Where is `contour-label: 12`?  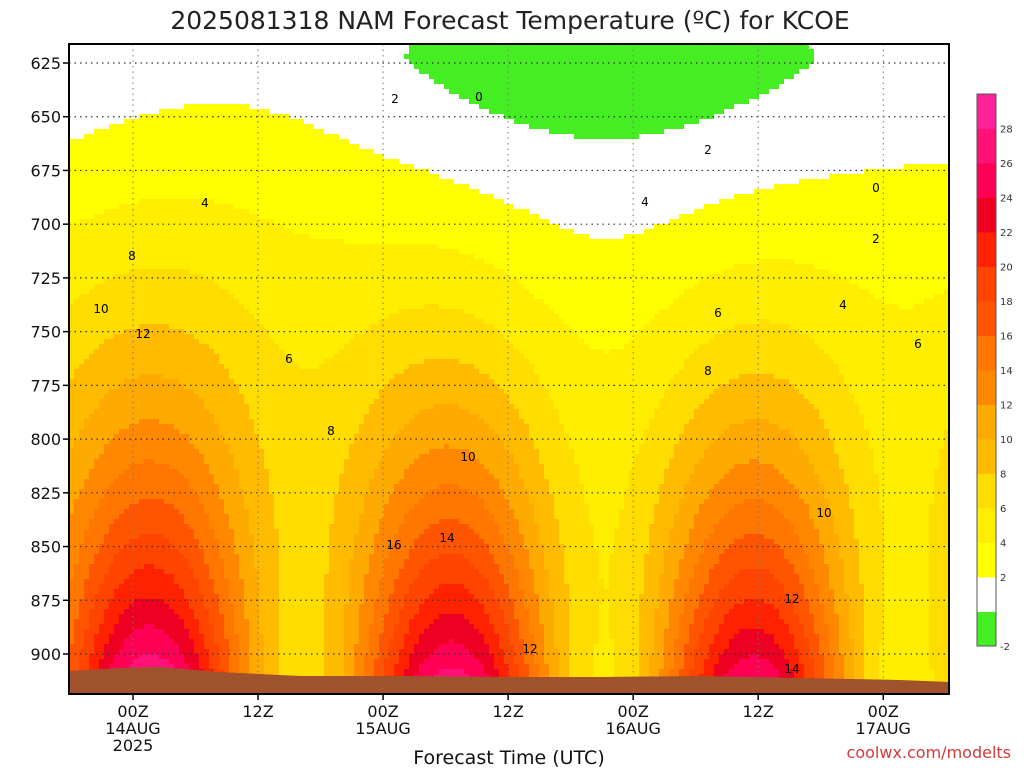
contour-label: 12 is located at coordinates (142, 334).